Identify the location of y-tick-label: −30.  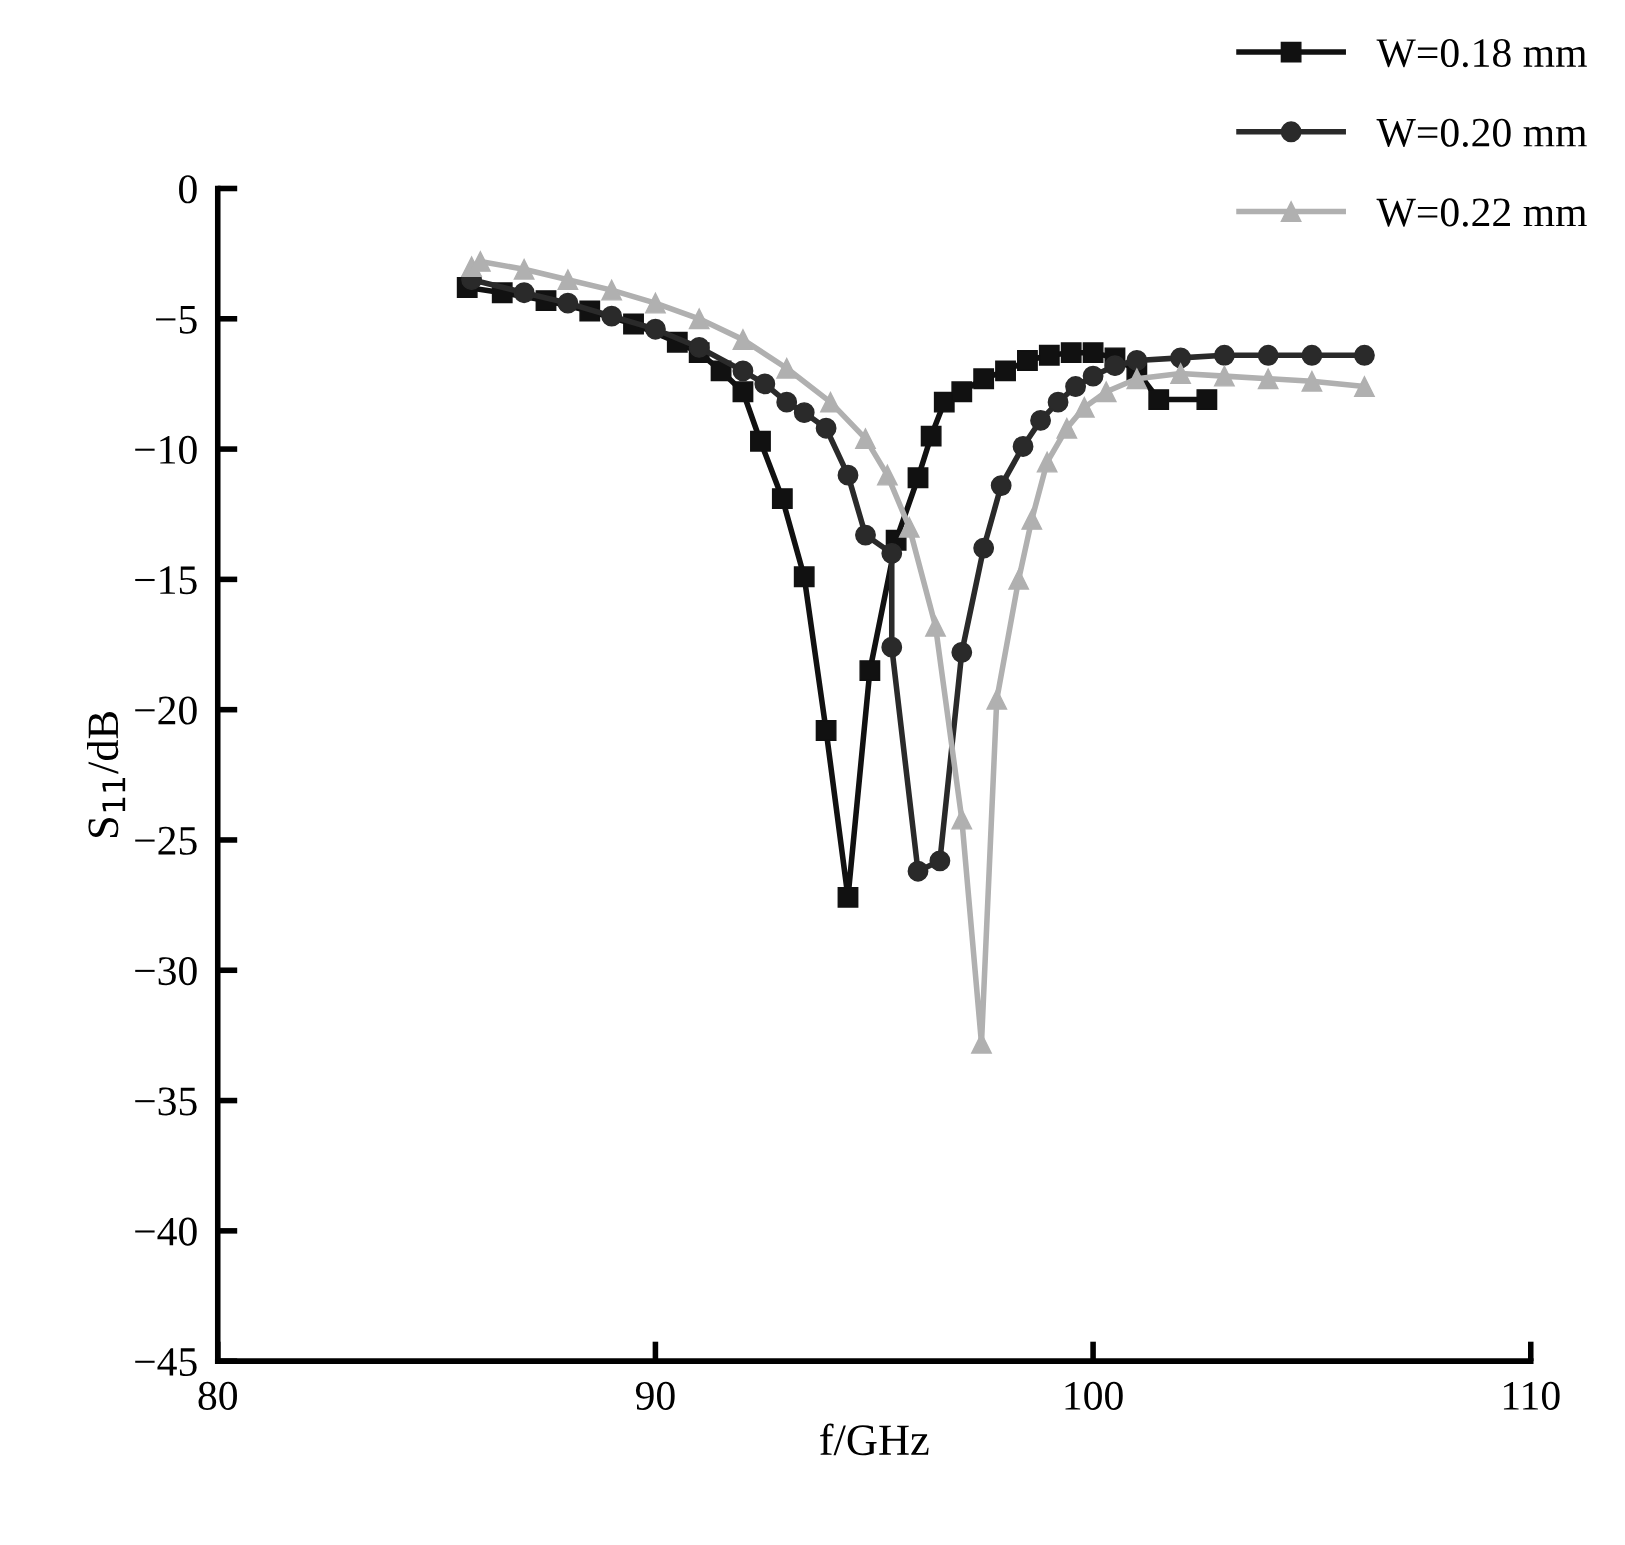
(166, 971).